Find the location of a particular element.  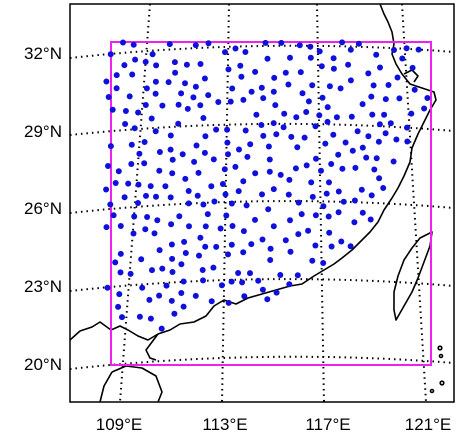

lat-label-29: 29°N is located at coordinates (43, 131).